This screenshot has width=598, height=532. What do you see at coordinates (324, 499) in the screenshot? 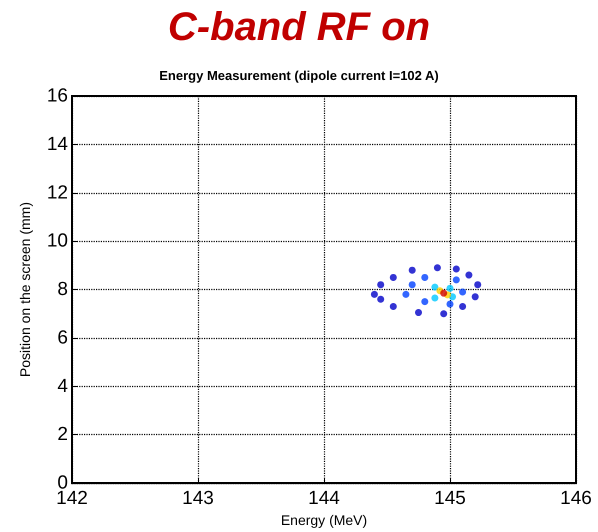
I see `x-tick-label: 144` at bounding box center [324, 499].